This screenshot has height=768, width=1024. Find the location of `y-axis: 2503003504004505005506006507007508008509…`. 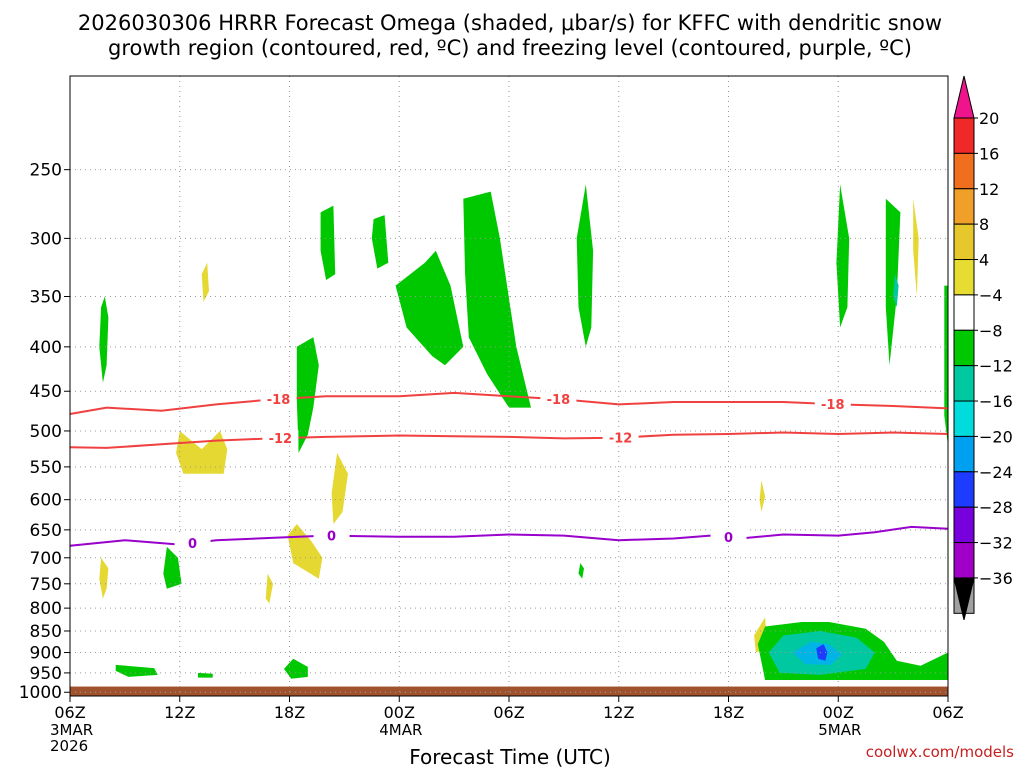

y-axis: 2503003504004505005506006507007508008509… is located at coordinates (44, 432).